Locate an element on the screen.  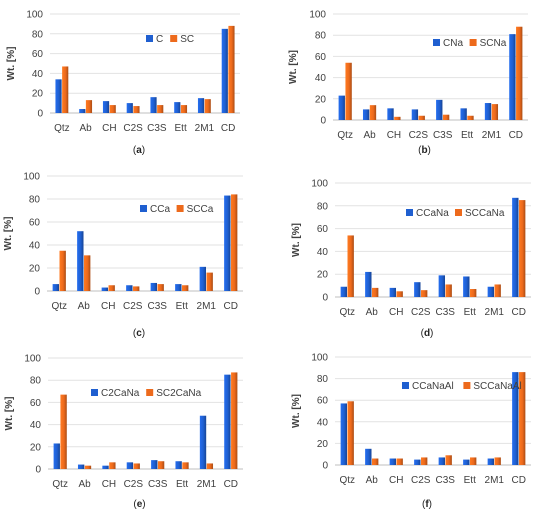
legend-label: C is located at coordinates (159, 39).